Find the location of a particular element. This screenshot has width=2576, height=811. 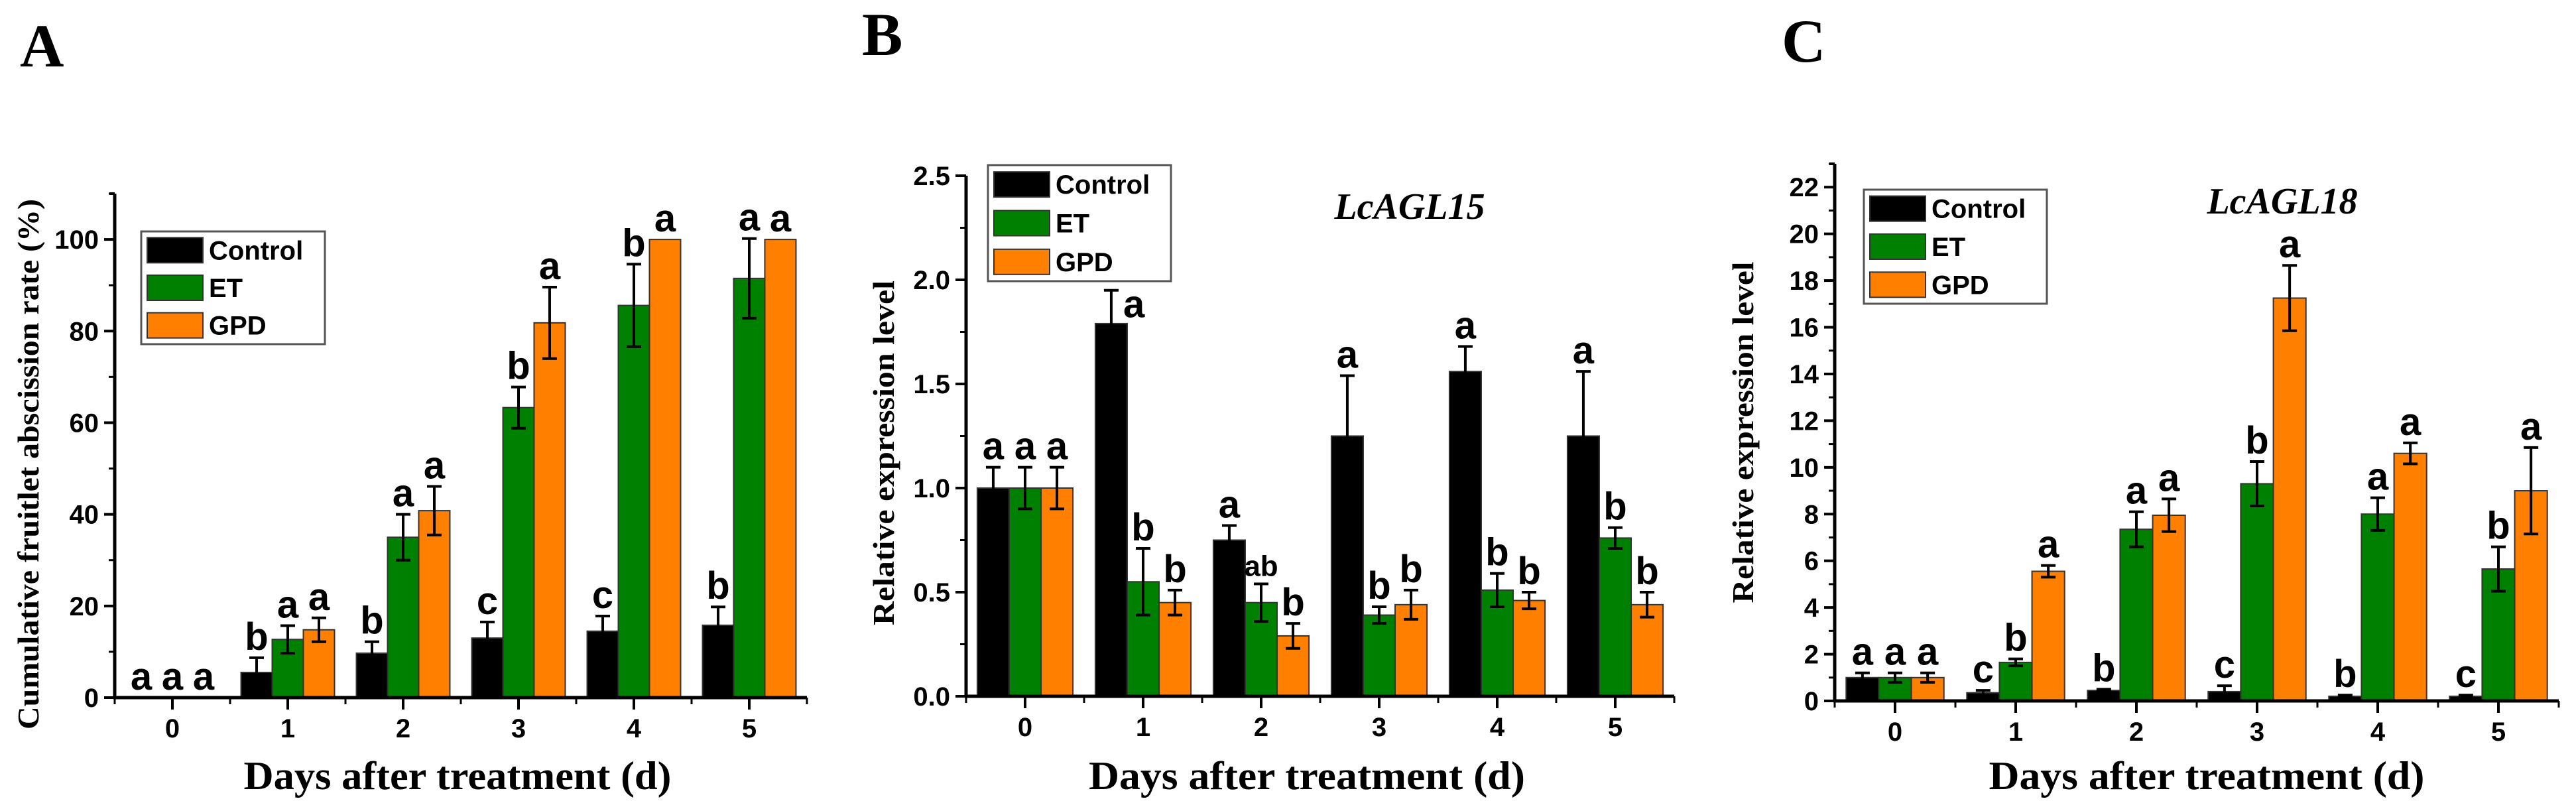

x-tick-label: 2 is located at coordinates (1261, 727).